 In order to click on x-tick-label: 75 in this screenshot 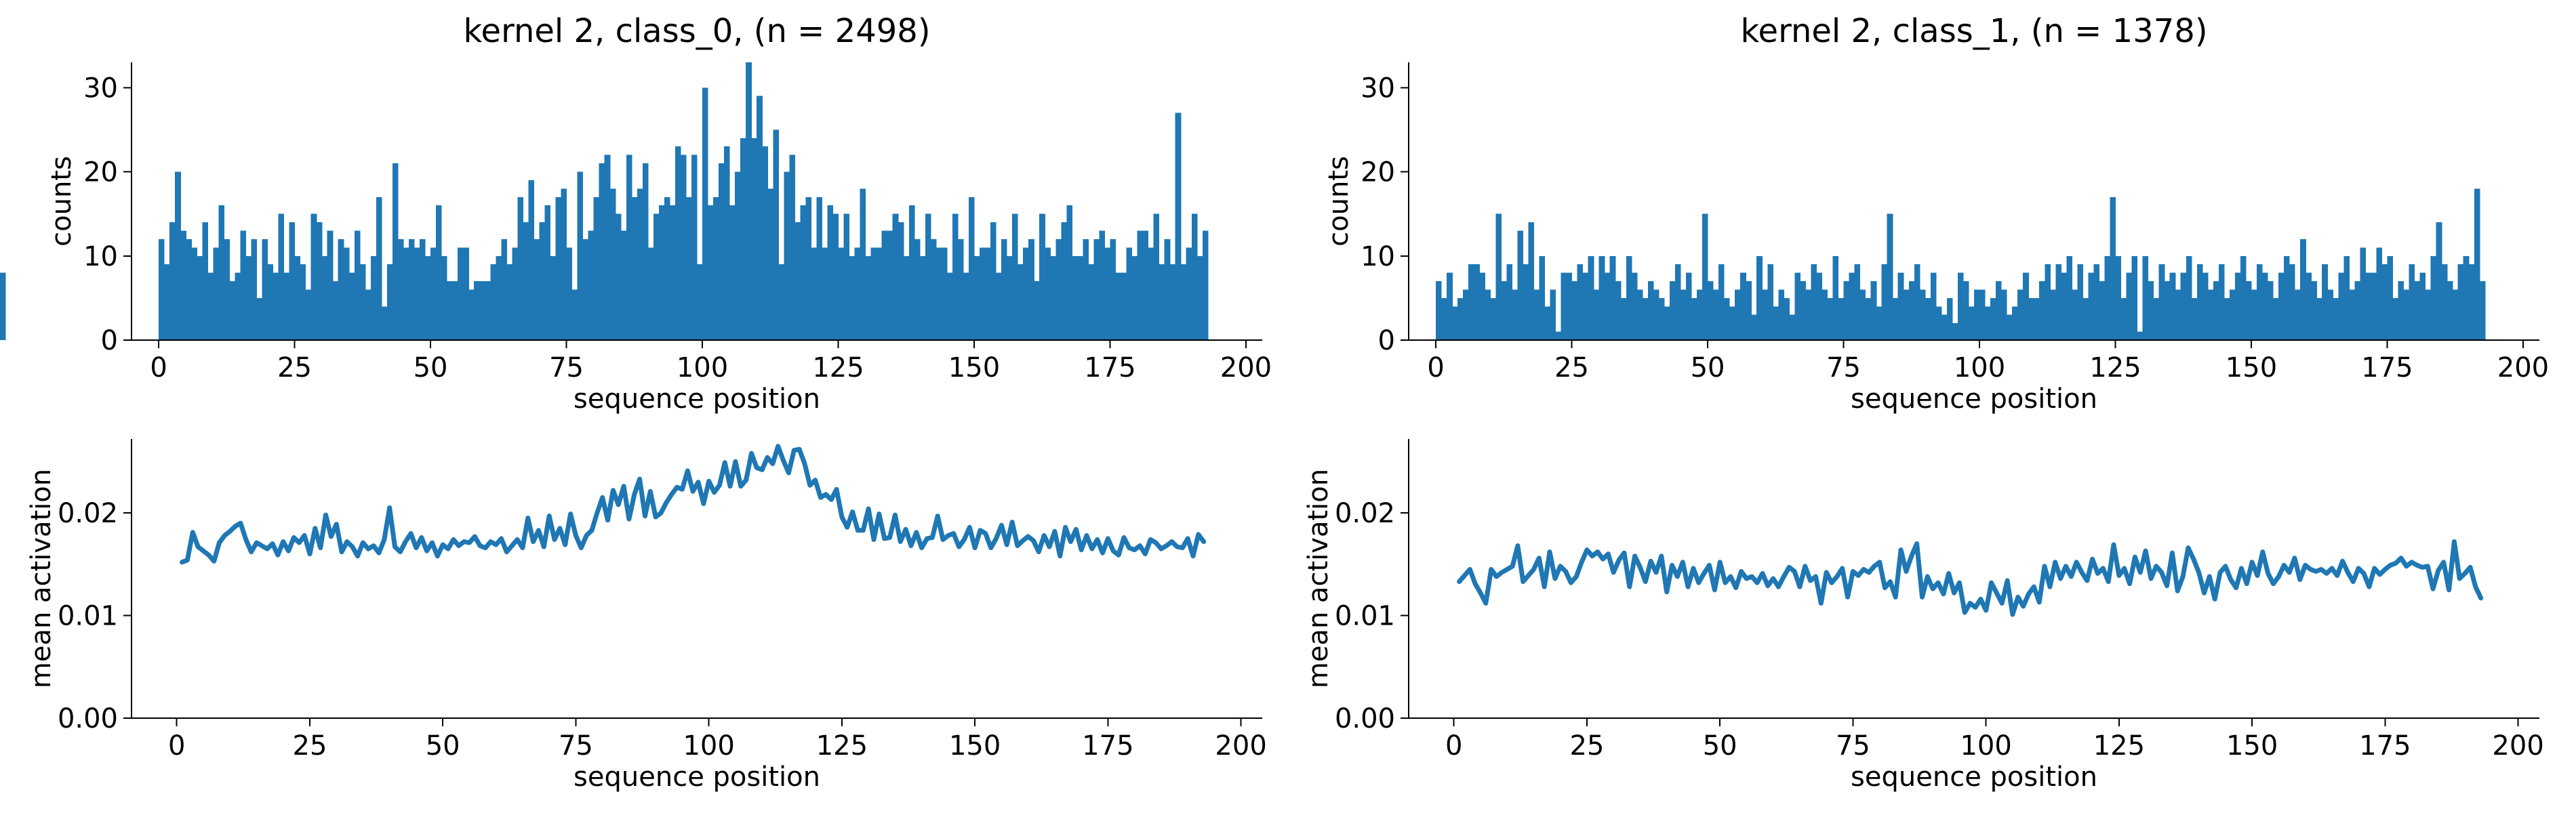, I will do `click(576, 746)`.